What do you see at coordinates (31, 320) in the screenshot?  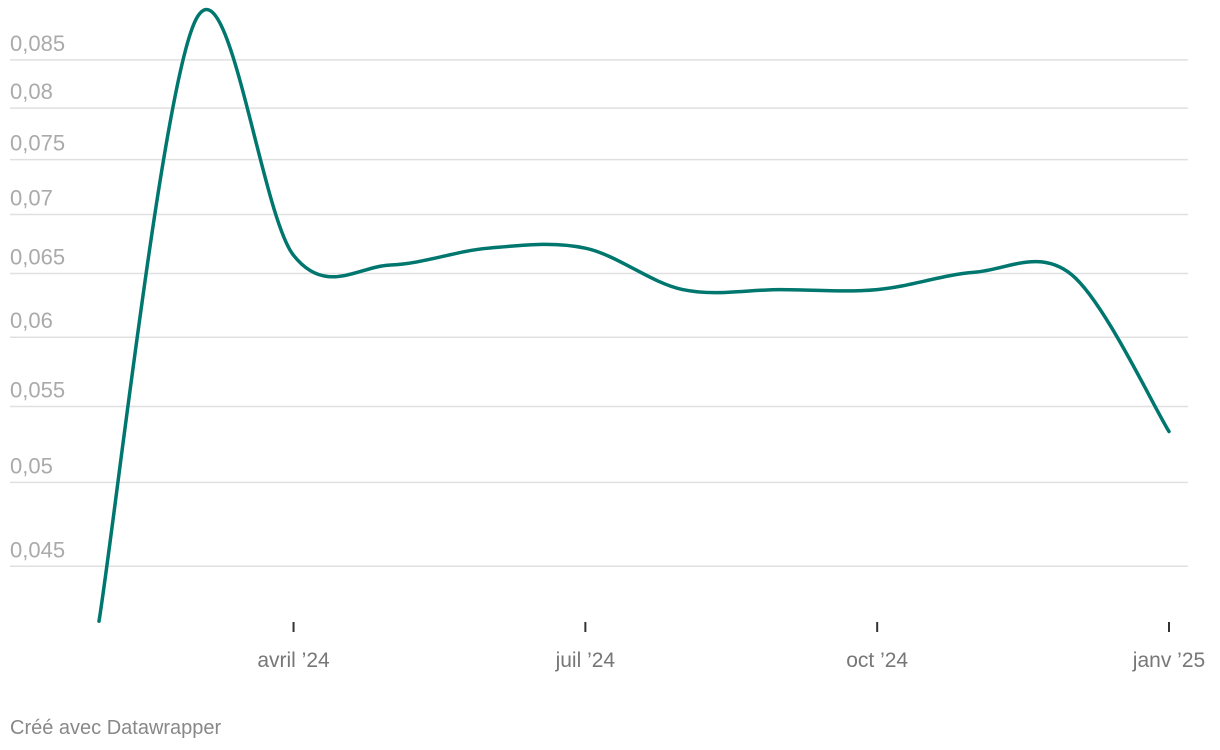 I see `y-tick-label: 0,06` at bounding box center [31, 320].